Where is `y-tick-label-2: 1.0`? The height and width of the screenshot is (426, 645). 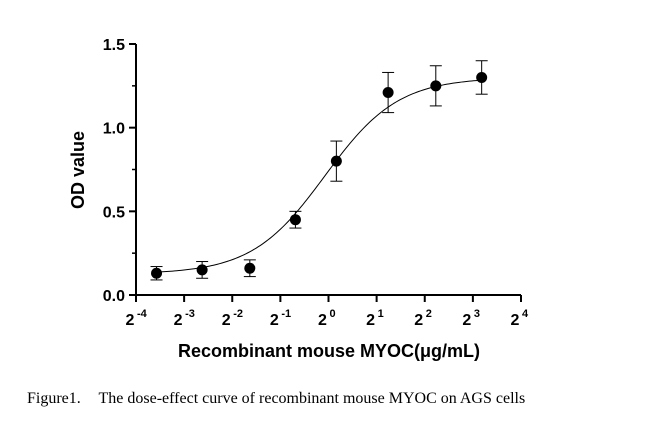 y-tick-label-2: 1.0 is located at coordinates (114, 129).